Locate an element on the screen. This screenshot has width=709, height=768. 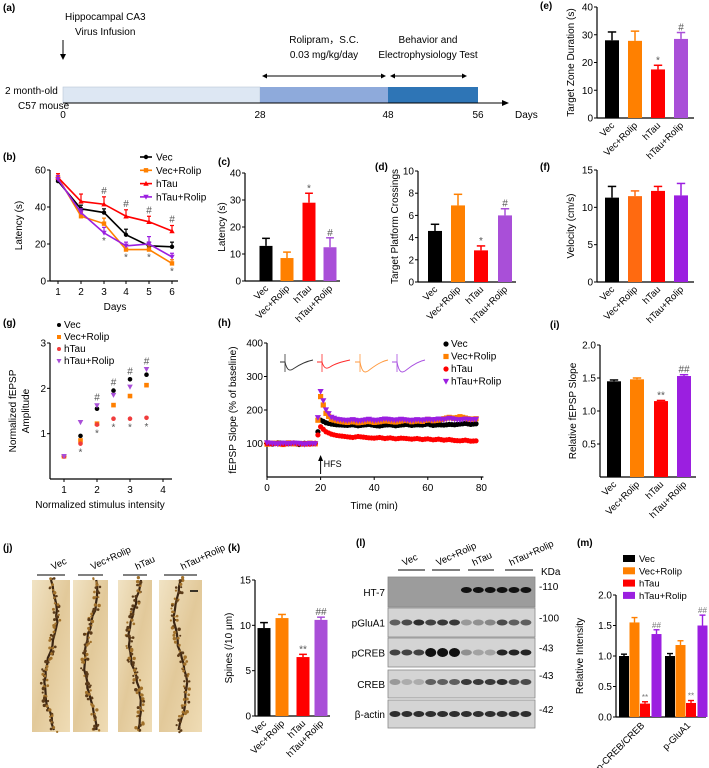
legend-label: hTau+Rolip is located at coordinates (89, 361).